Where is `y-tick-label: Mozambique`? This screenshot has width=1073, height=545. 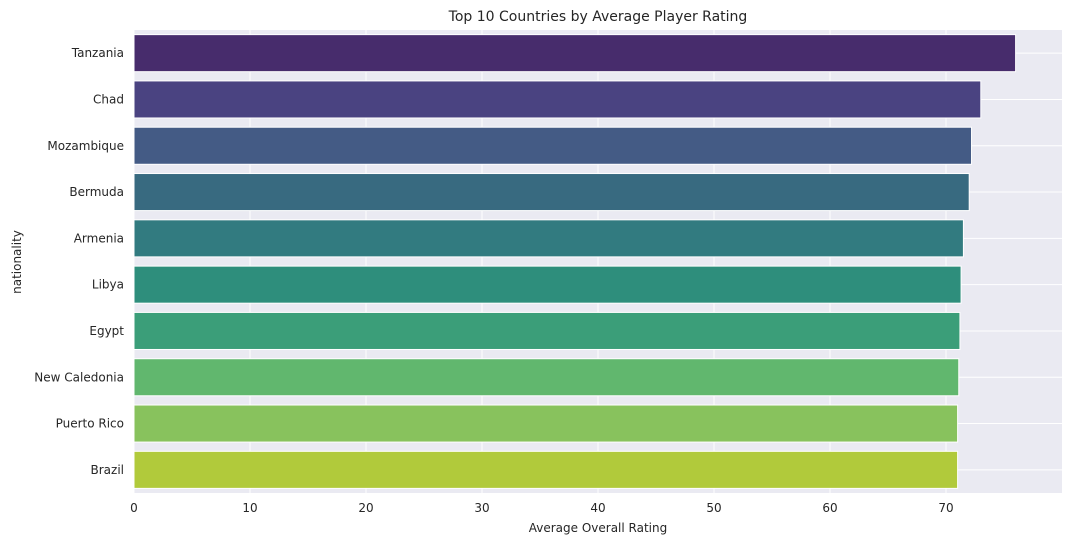 y-tick-label: Mozambique is located at coordinates (85, 146).